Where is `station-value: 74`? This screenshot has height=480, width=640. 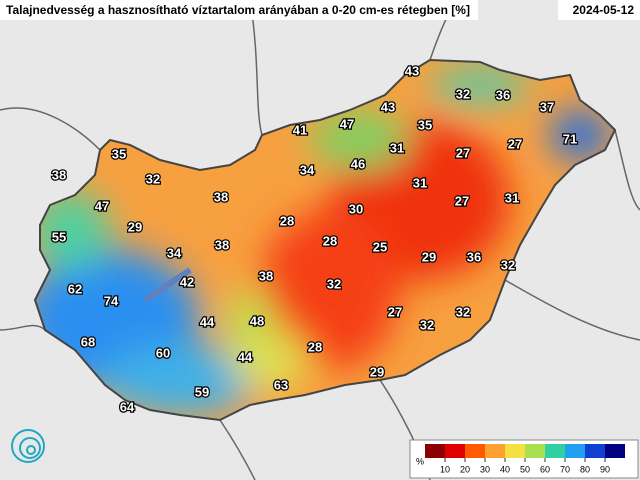
station-value: 74 is located at coordinates (111, 300).